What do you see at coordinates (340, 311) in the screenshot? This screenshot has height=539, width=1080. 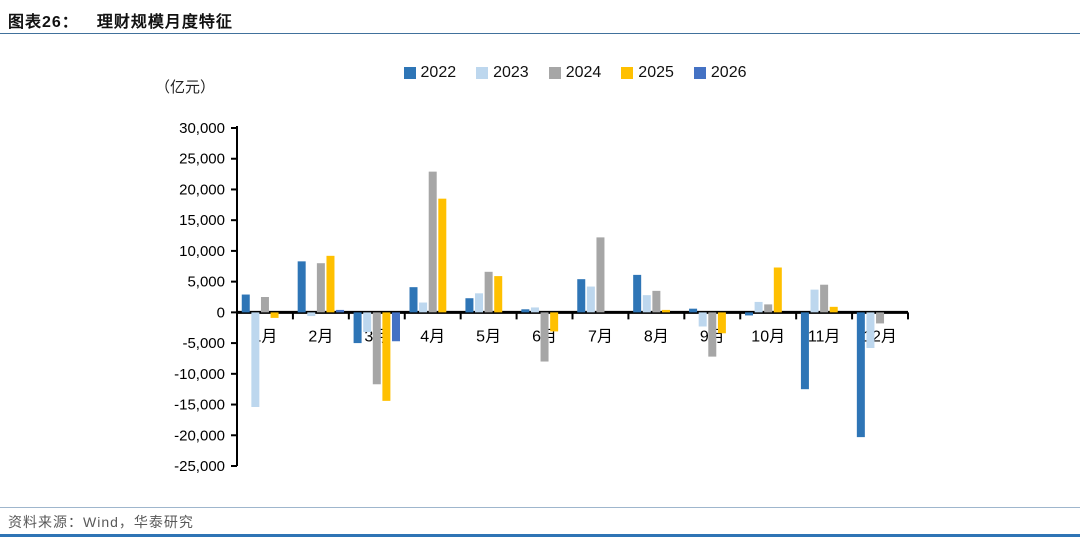 I see `bar-2026-2月` at bounding box center [340, 311].